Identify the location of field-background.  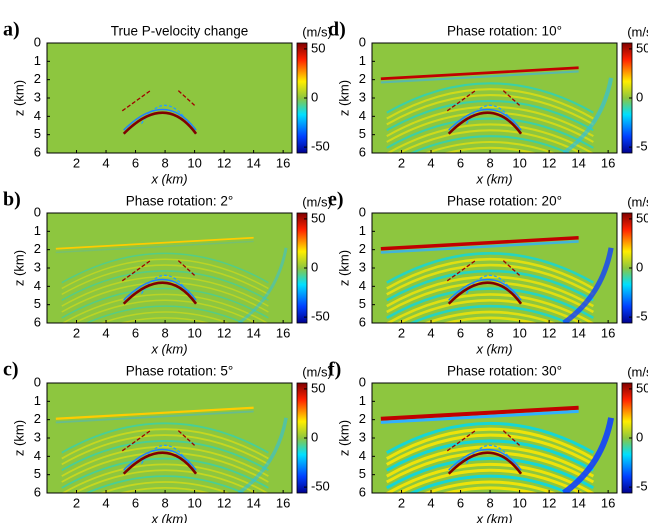
(169, 268).